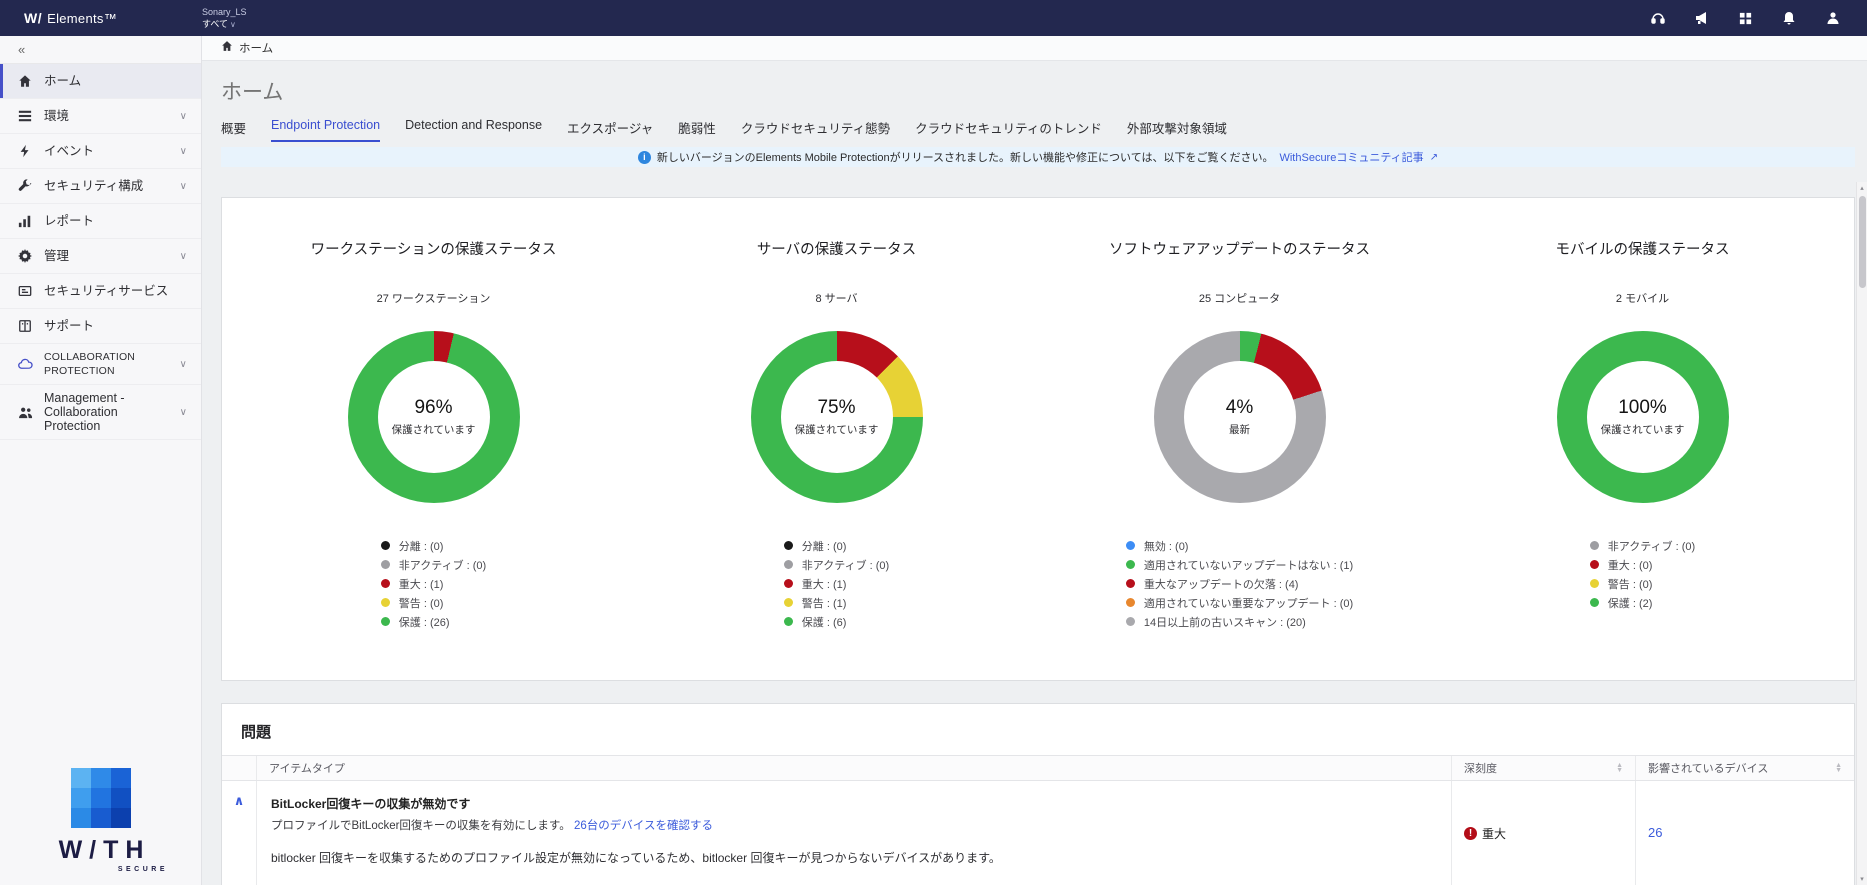 The width and height of the screenshot is (1867, 885). Describe the element at coordinates (1745, 18) in the screenshot. I see `apps-grid-icon` at that location.